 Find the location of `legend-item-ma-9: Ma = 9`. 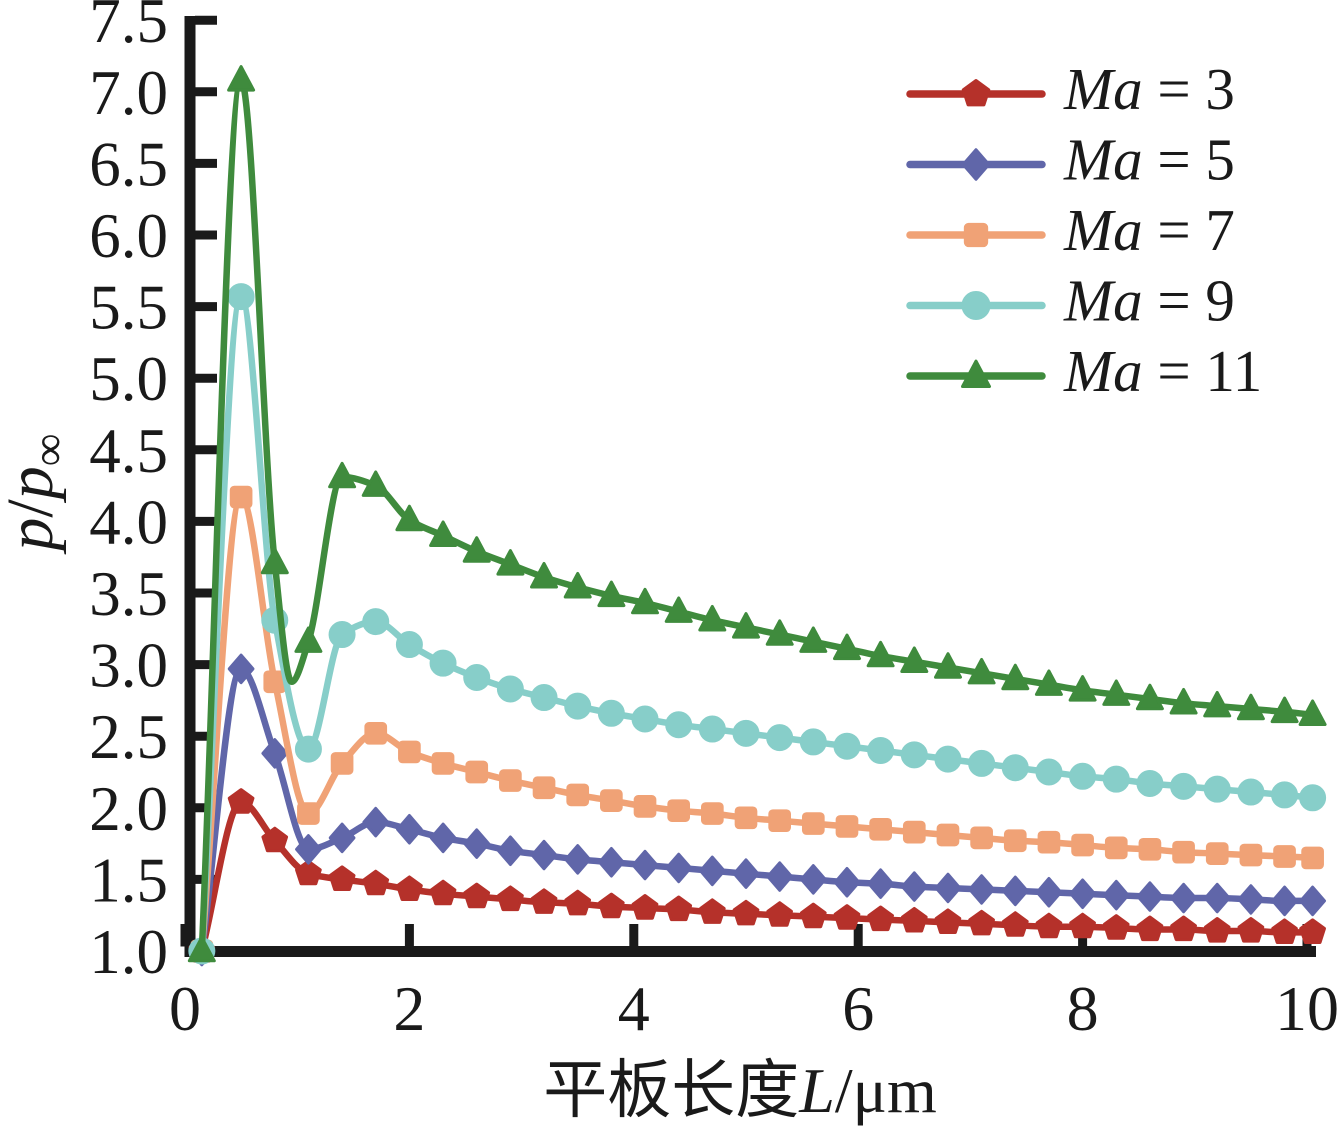

legend-item-ma-9: Ma = 9 is located at coordinates (1070, 301).